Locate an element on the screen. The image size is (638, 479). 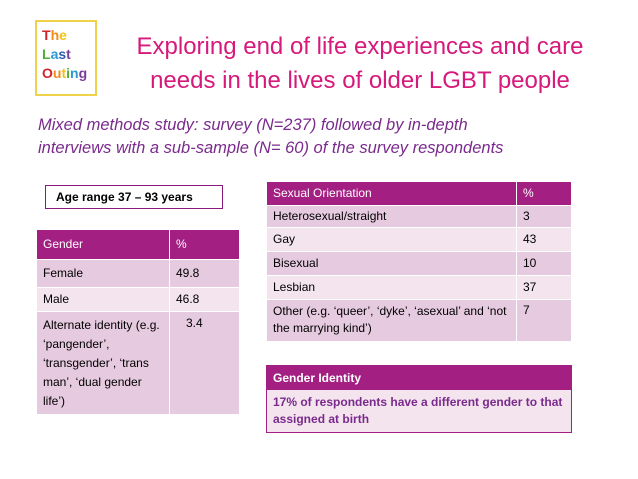
table-row: Gay 43 is located at coordinates (419, 239).